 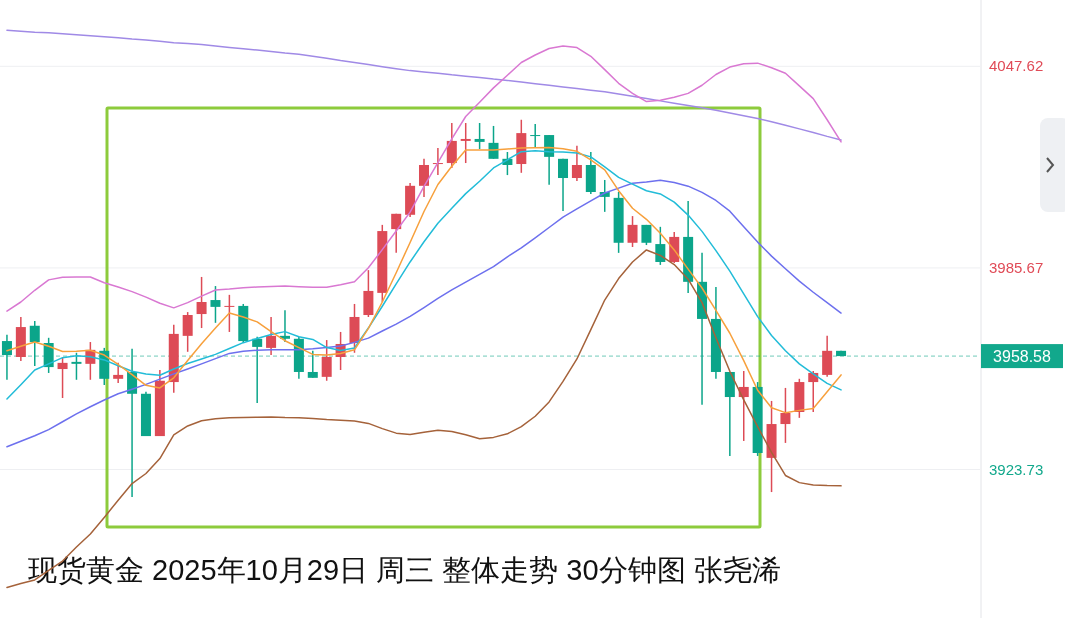 I want to click on y-tick-label: 4047.62, so click(x=1016, y=66).